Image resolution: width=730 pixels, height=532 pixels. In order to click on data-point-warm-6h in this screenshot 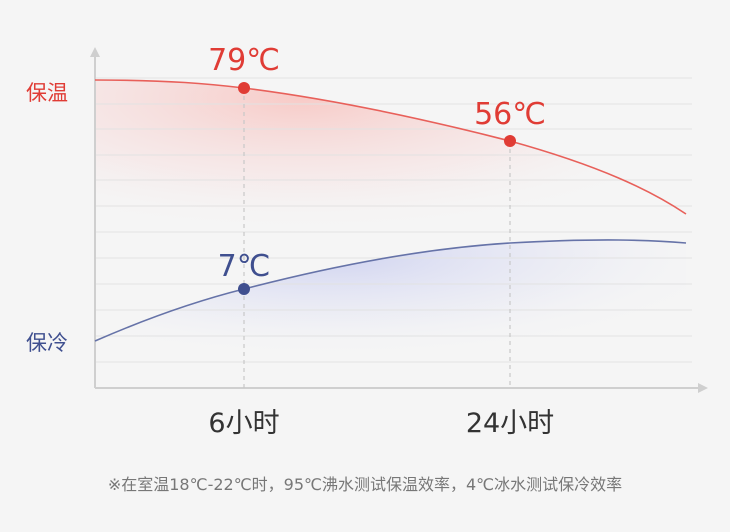, I will do `click(244, 88)`.